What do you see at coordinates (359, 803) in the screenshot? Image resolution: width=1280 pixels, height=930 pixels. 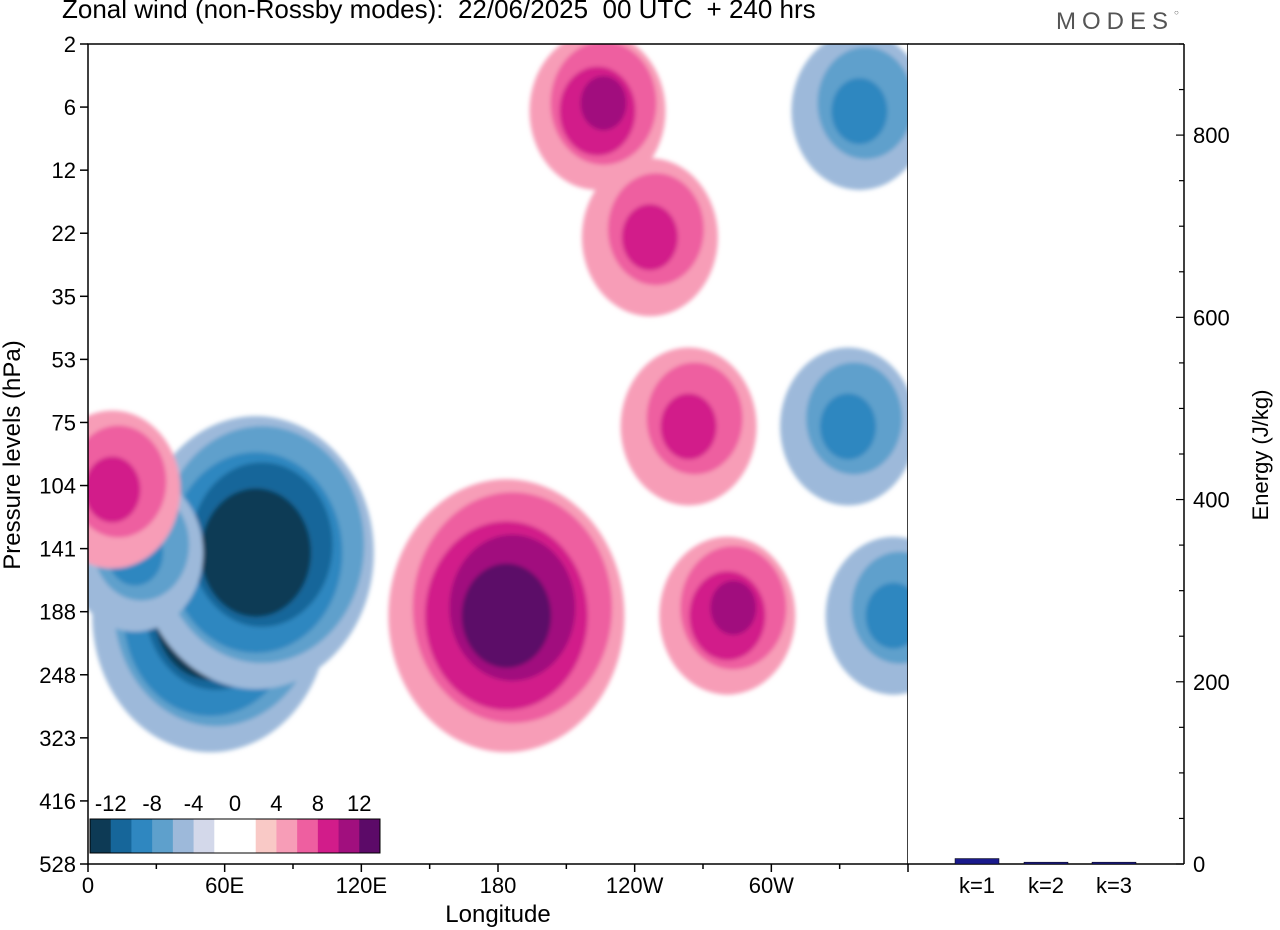 I see `colorbar-label: 12` at bounding box center [359, 803].